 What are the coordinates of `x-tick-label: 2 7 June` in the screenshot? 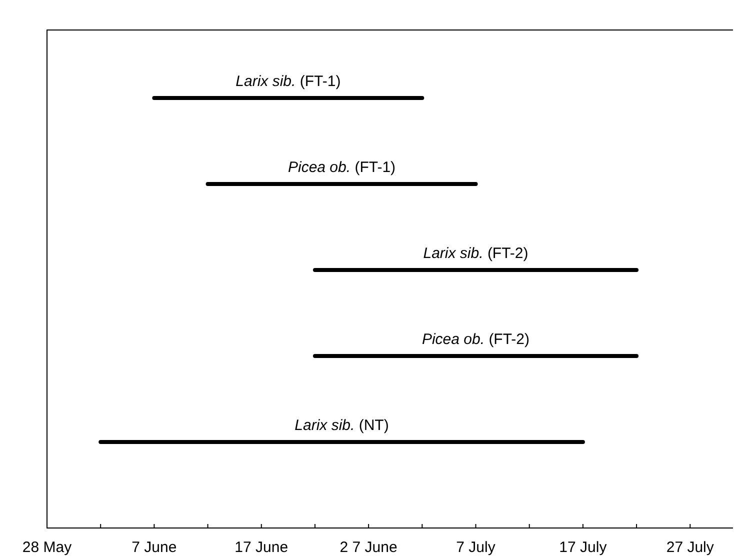 It's located at (369, 547).